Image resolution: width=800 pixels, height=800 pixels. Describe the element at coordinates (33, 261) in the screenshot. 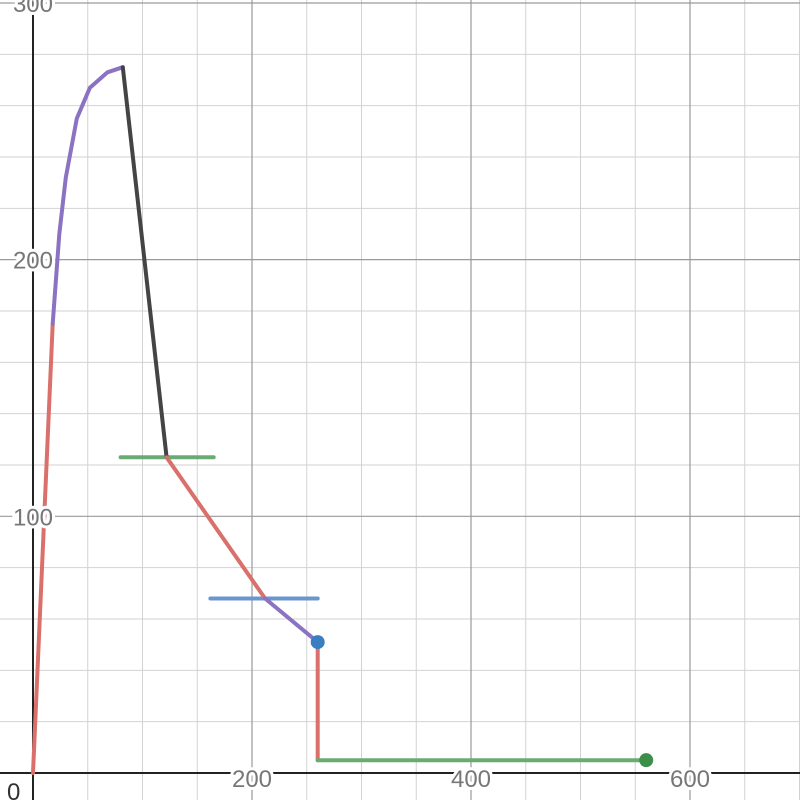

I see `y-tick-label: 200` at that location.